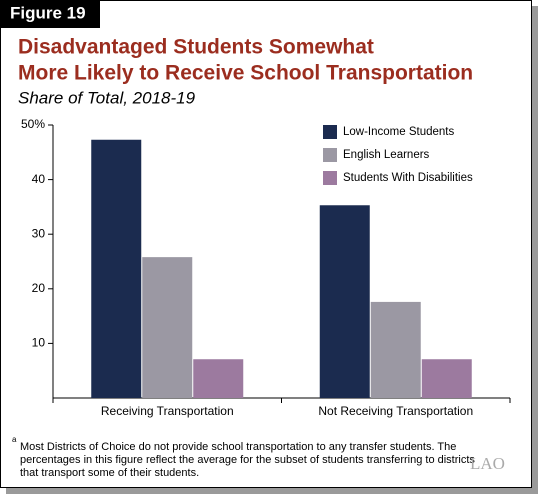 The width and height of the screenshot is (540, 496). I want to click on y-tick-label: 10, so click(39, 343).